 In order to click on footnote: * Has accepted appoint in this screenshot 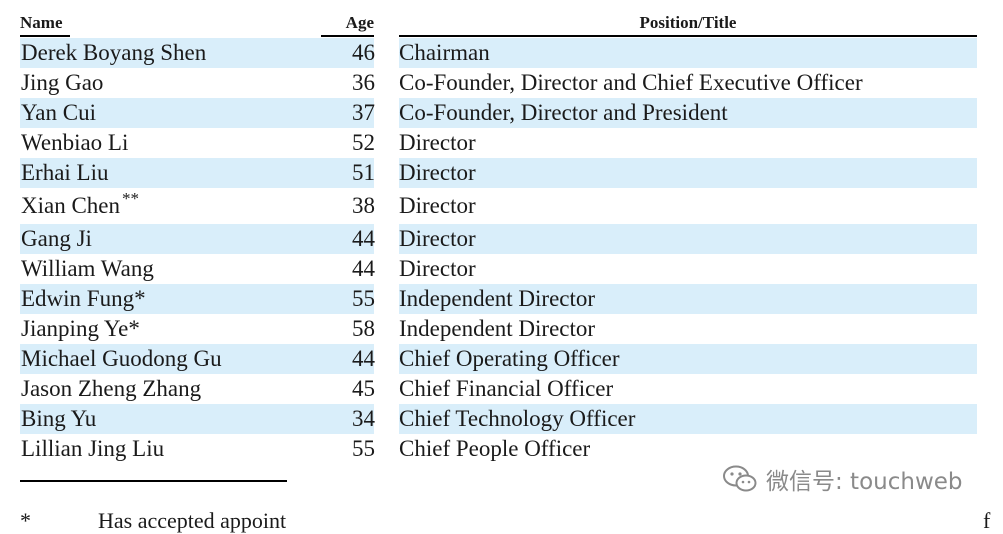, I will do `click(153, 521)`.